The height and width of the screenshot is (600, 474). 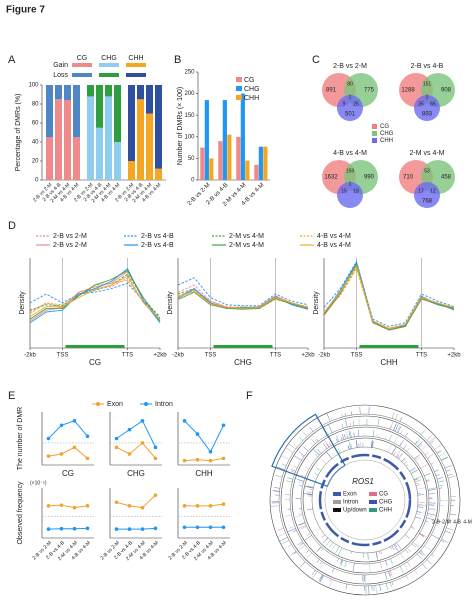 What do you see at coordinates (35, 124) in the screenshot?
I see `y-tick-label: 60` at bounding box center [35, 124].